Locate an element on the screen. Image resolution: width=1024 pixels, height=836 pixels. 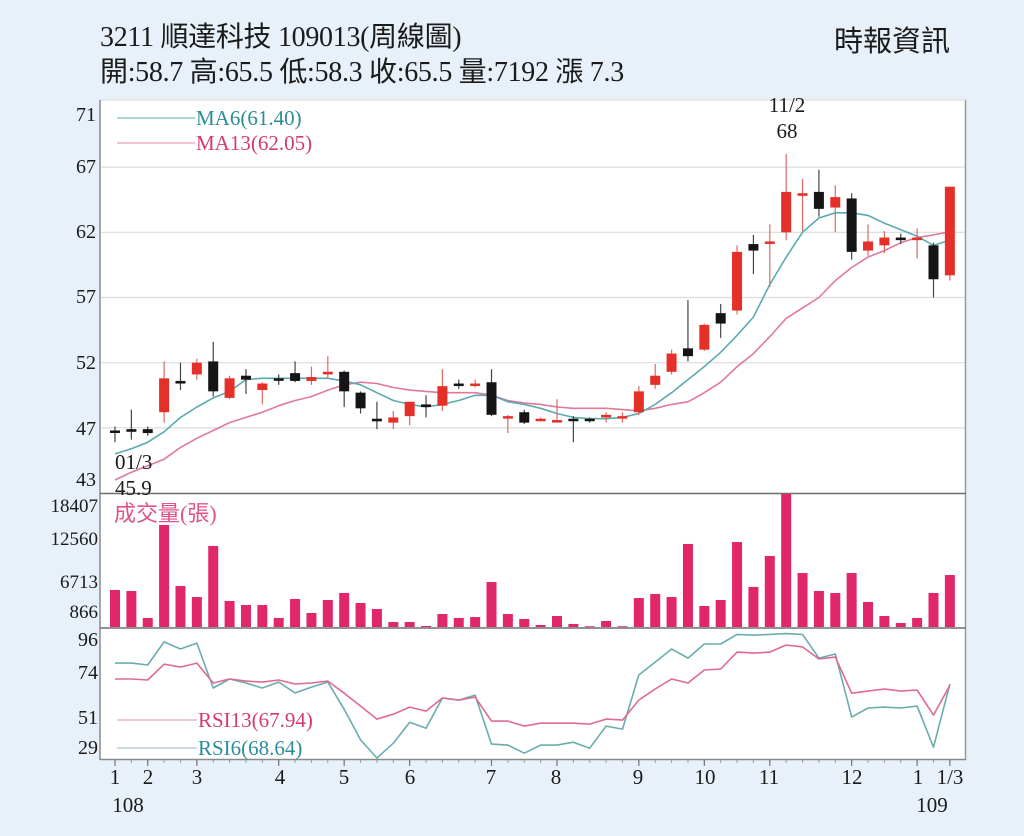
rsi6-legend: RSI6(68.64) is located at coordinates (250, 748).